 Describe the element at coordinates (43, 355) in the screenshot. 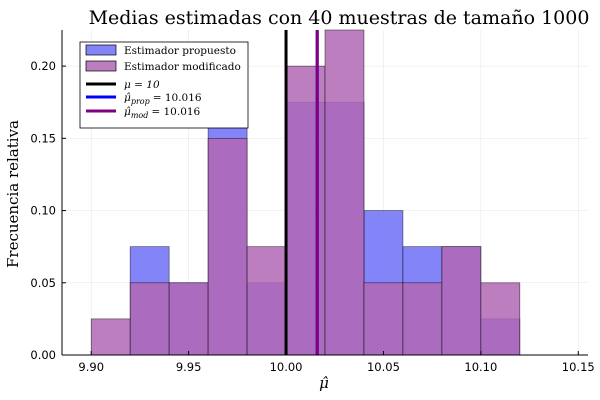

I see `y-tick-label-0: 0.00` at that location.